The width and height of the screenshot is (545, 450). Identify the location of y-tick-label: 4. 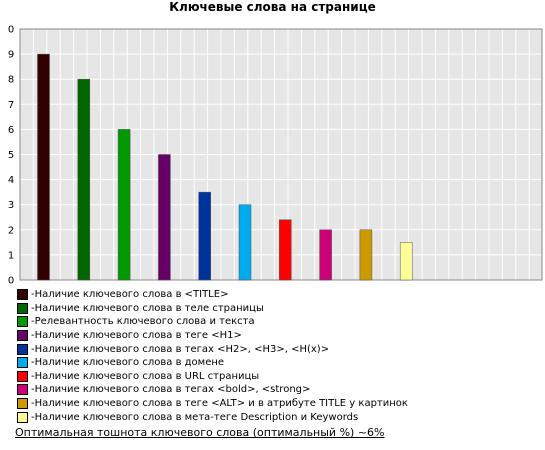
(11, 180).